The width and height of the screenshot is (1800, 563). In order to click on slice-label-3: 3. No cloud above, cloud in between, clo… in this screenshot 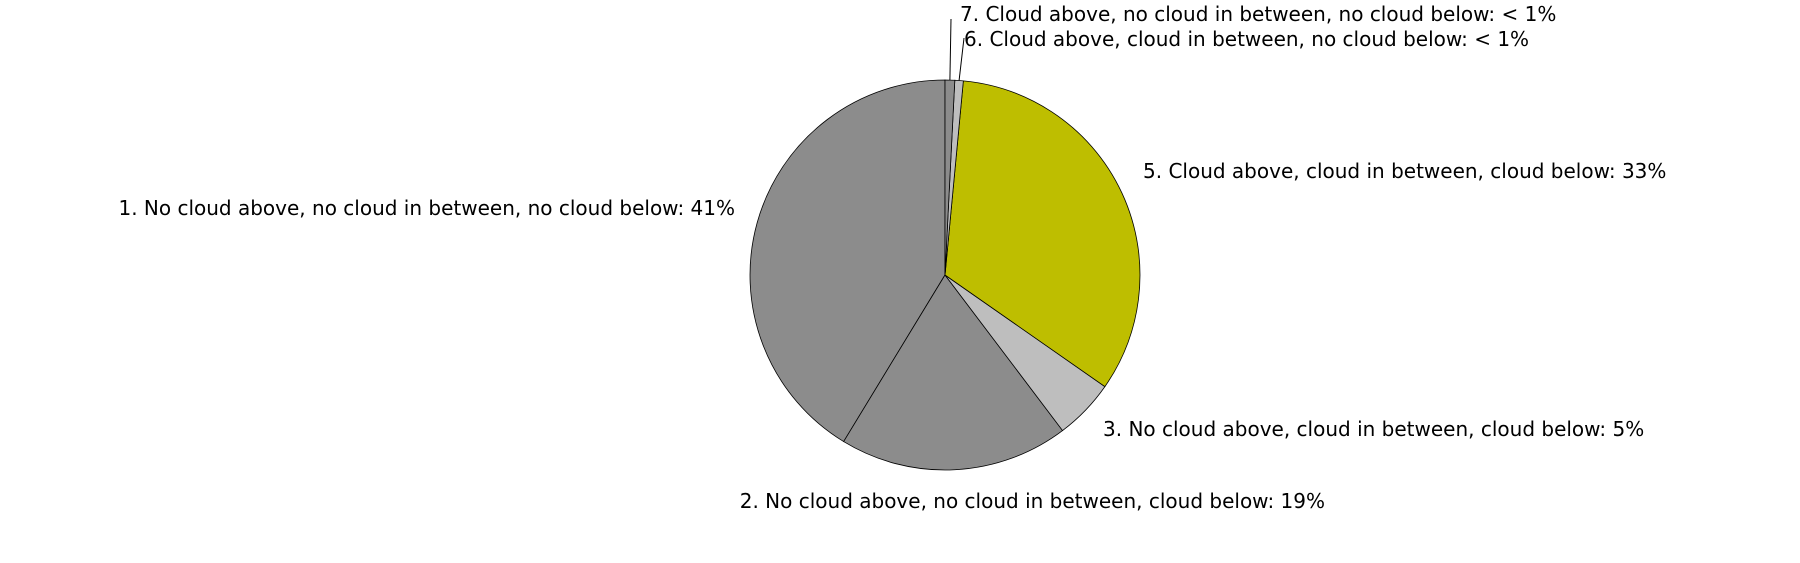, I will do `click(1373, 429)`.